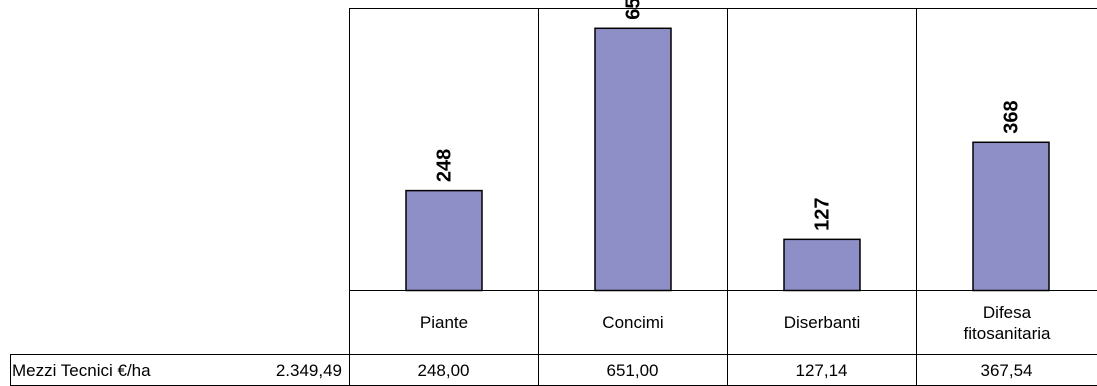  I want to click on data-label-concimi: 651, so click(634, 10).